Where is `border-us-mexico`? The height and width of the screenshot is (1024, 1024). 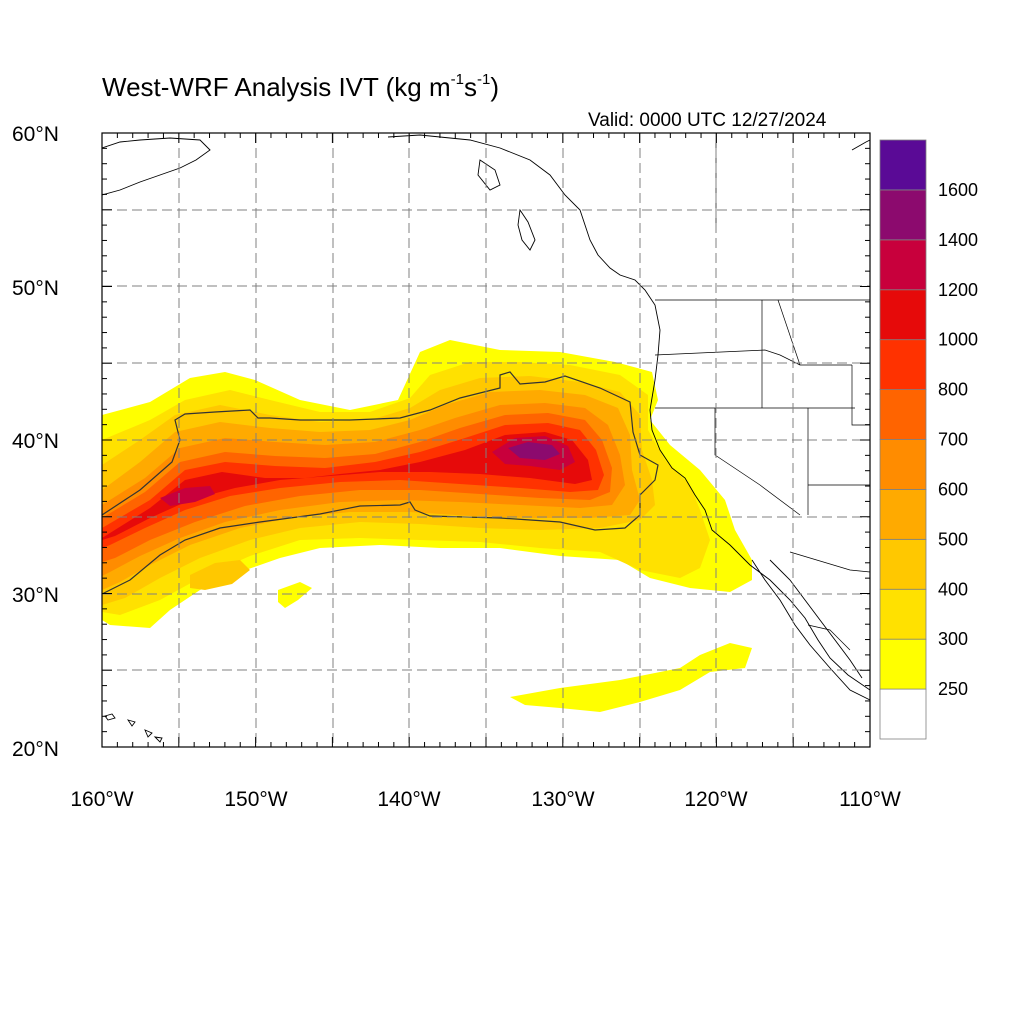
border-us-mexico is located at coordinates (829, 562).